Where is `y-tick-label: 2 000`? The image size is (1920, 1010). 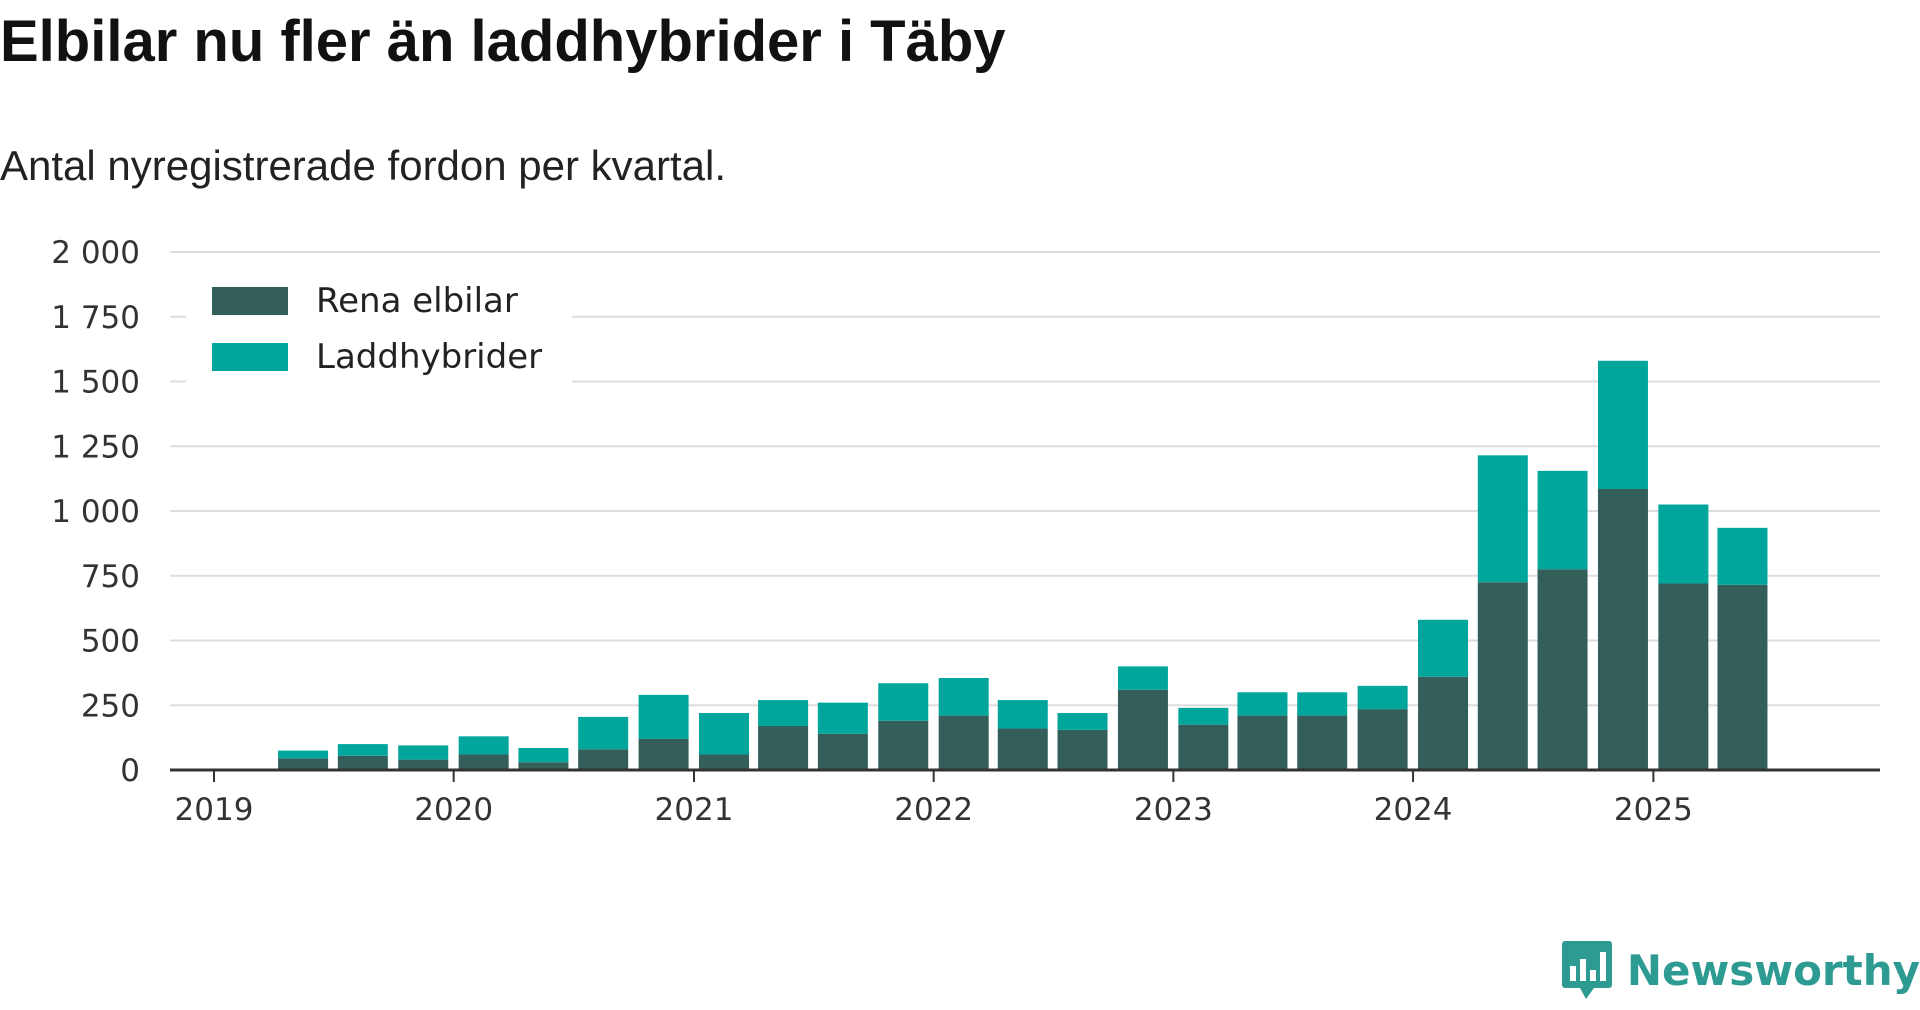 y-tick-label: 2 000 is located at coordinates (95, 253).